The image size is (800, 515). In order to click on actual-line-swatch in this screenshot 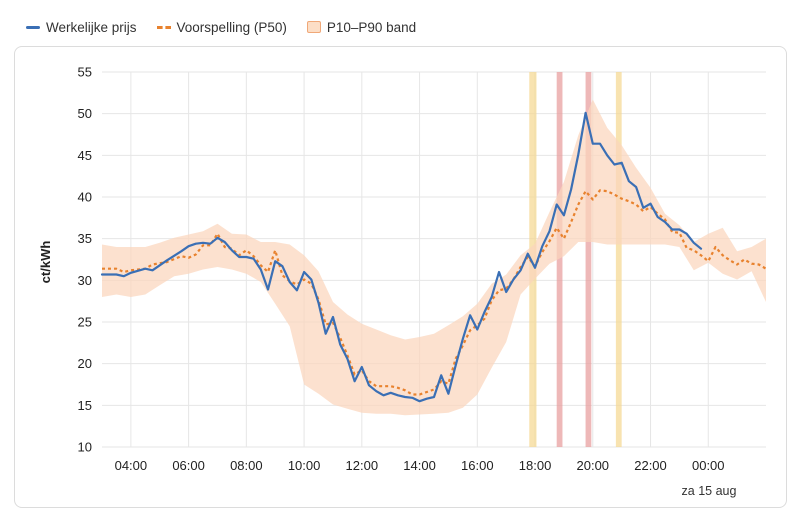, I will do `click(33, 27)`.